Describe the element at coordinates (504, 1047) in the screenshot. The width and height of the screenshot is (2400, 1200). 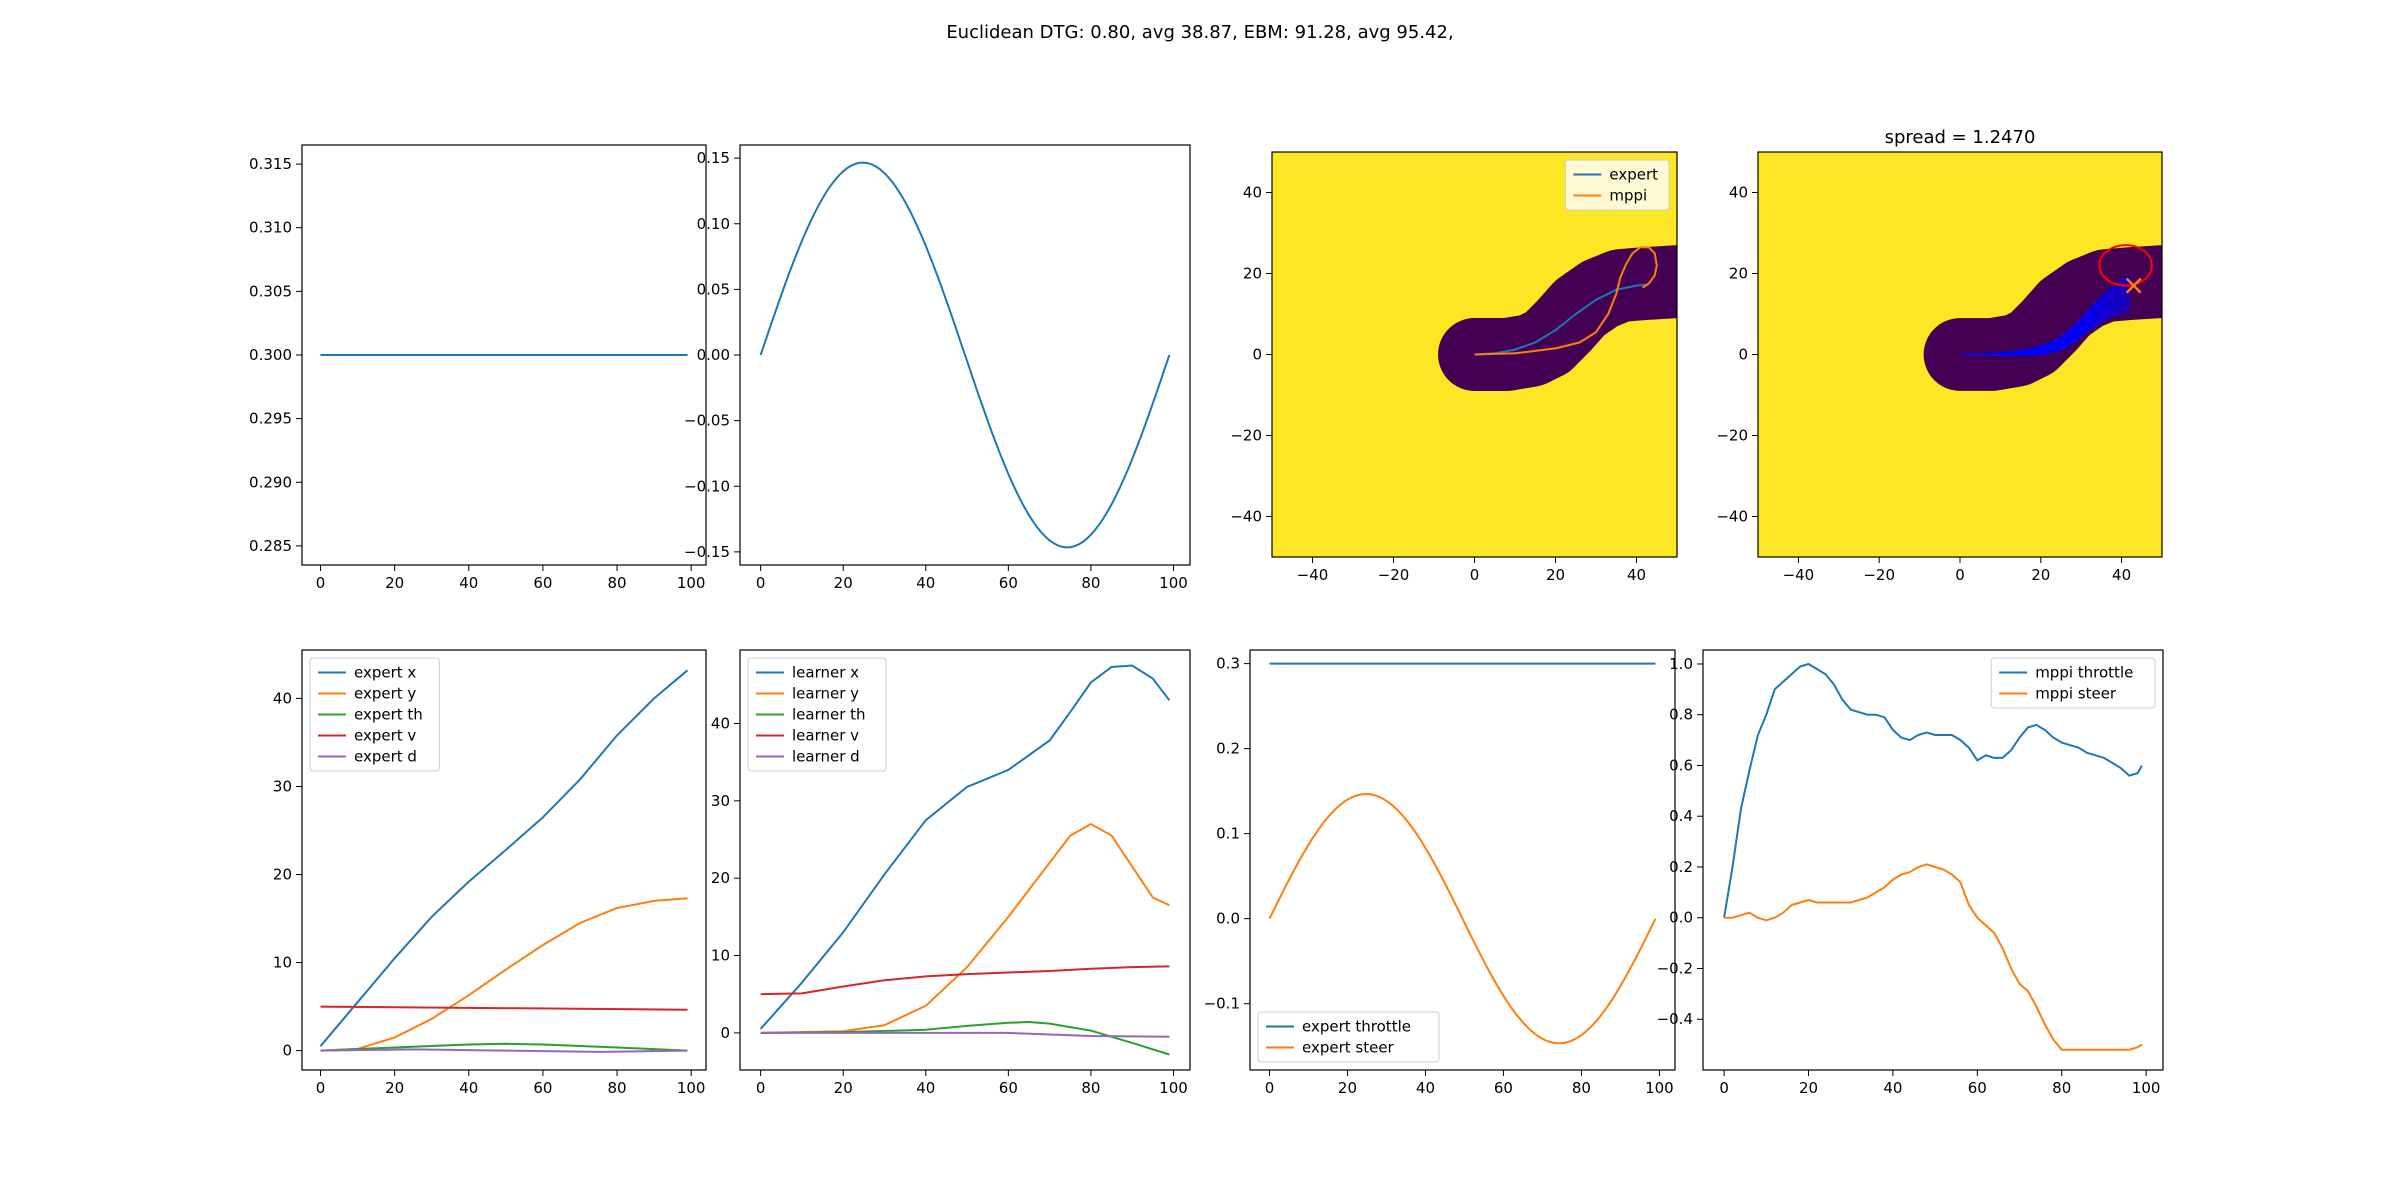
I see `series-line-expert-th` at that location.